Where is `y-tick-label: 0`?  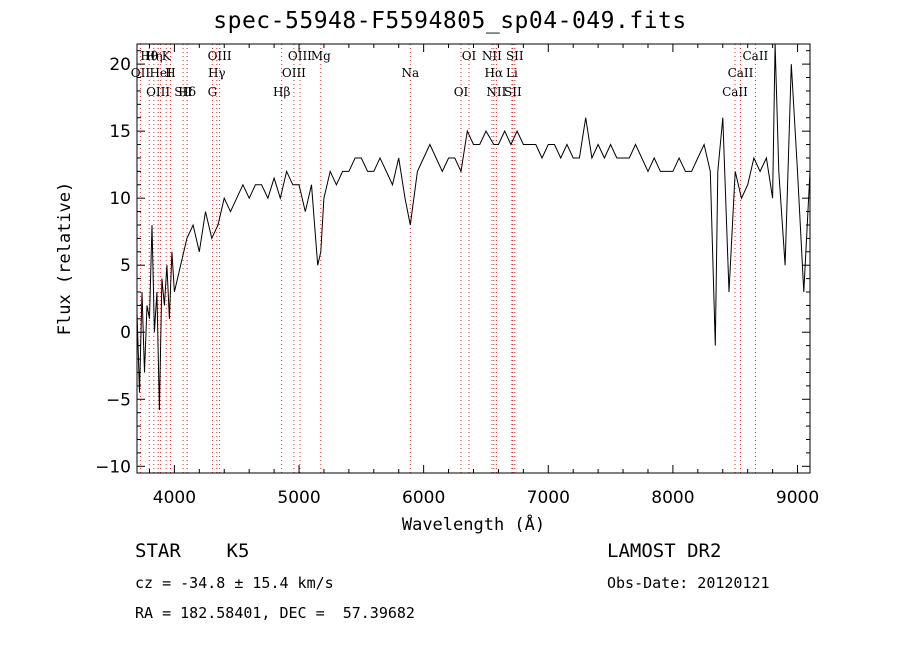
y-tick-label: 0 is located at coordinates (125, 333).